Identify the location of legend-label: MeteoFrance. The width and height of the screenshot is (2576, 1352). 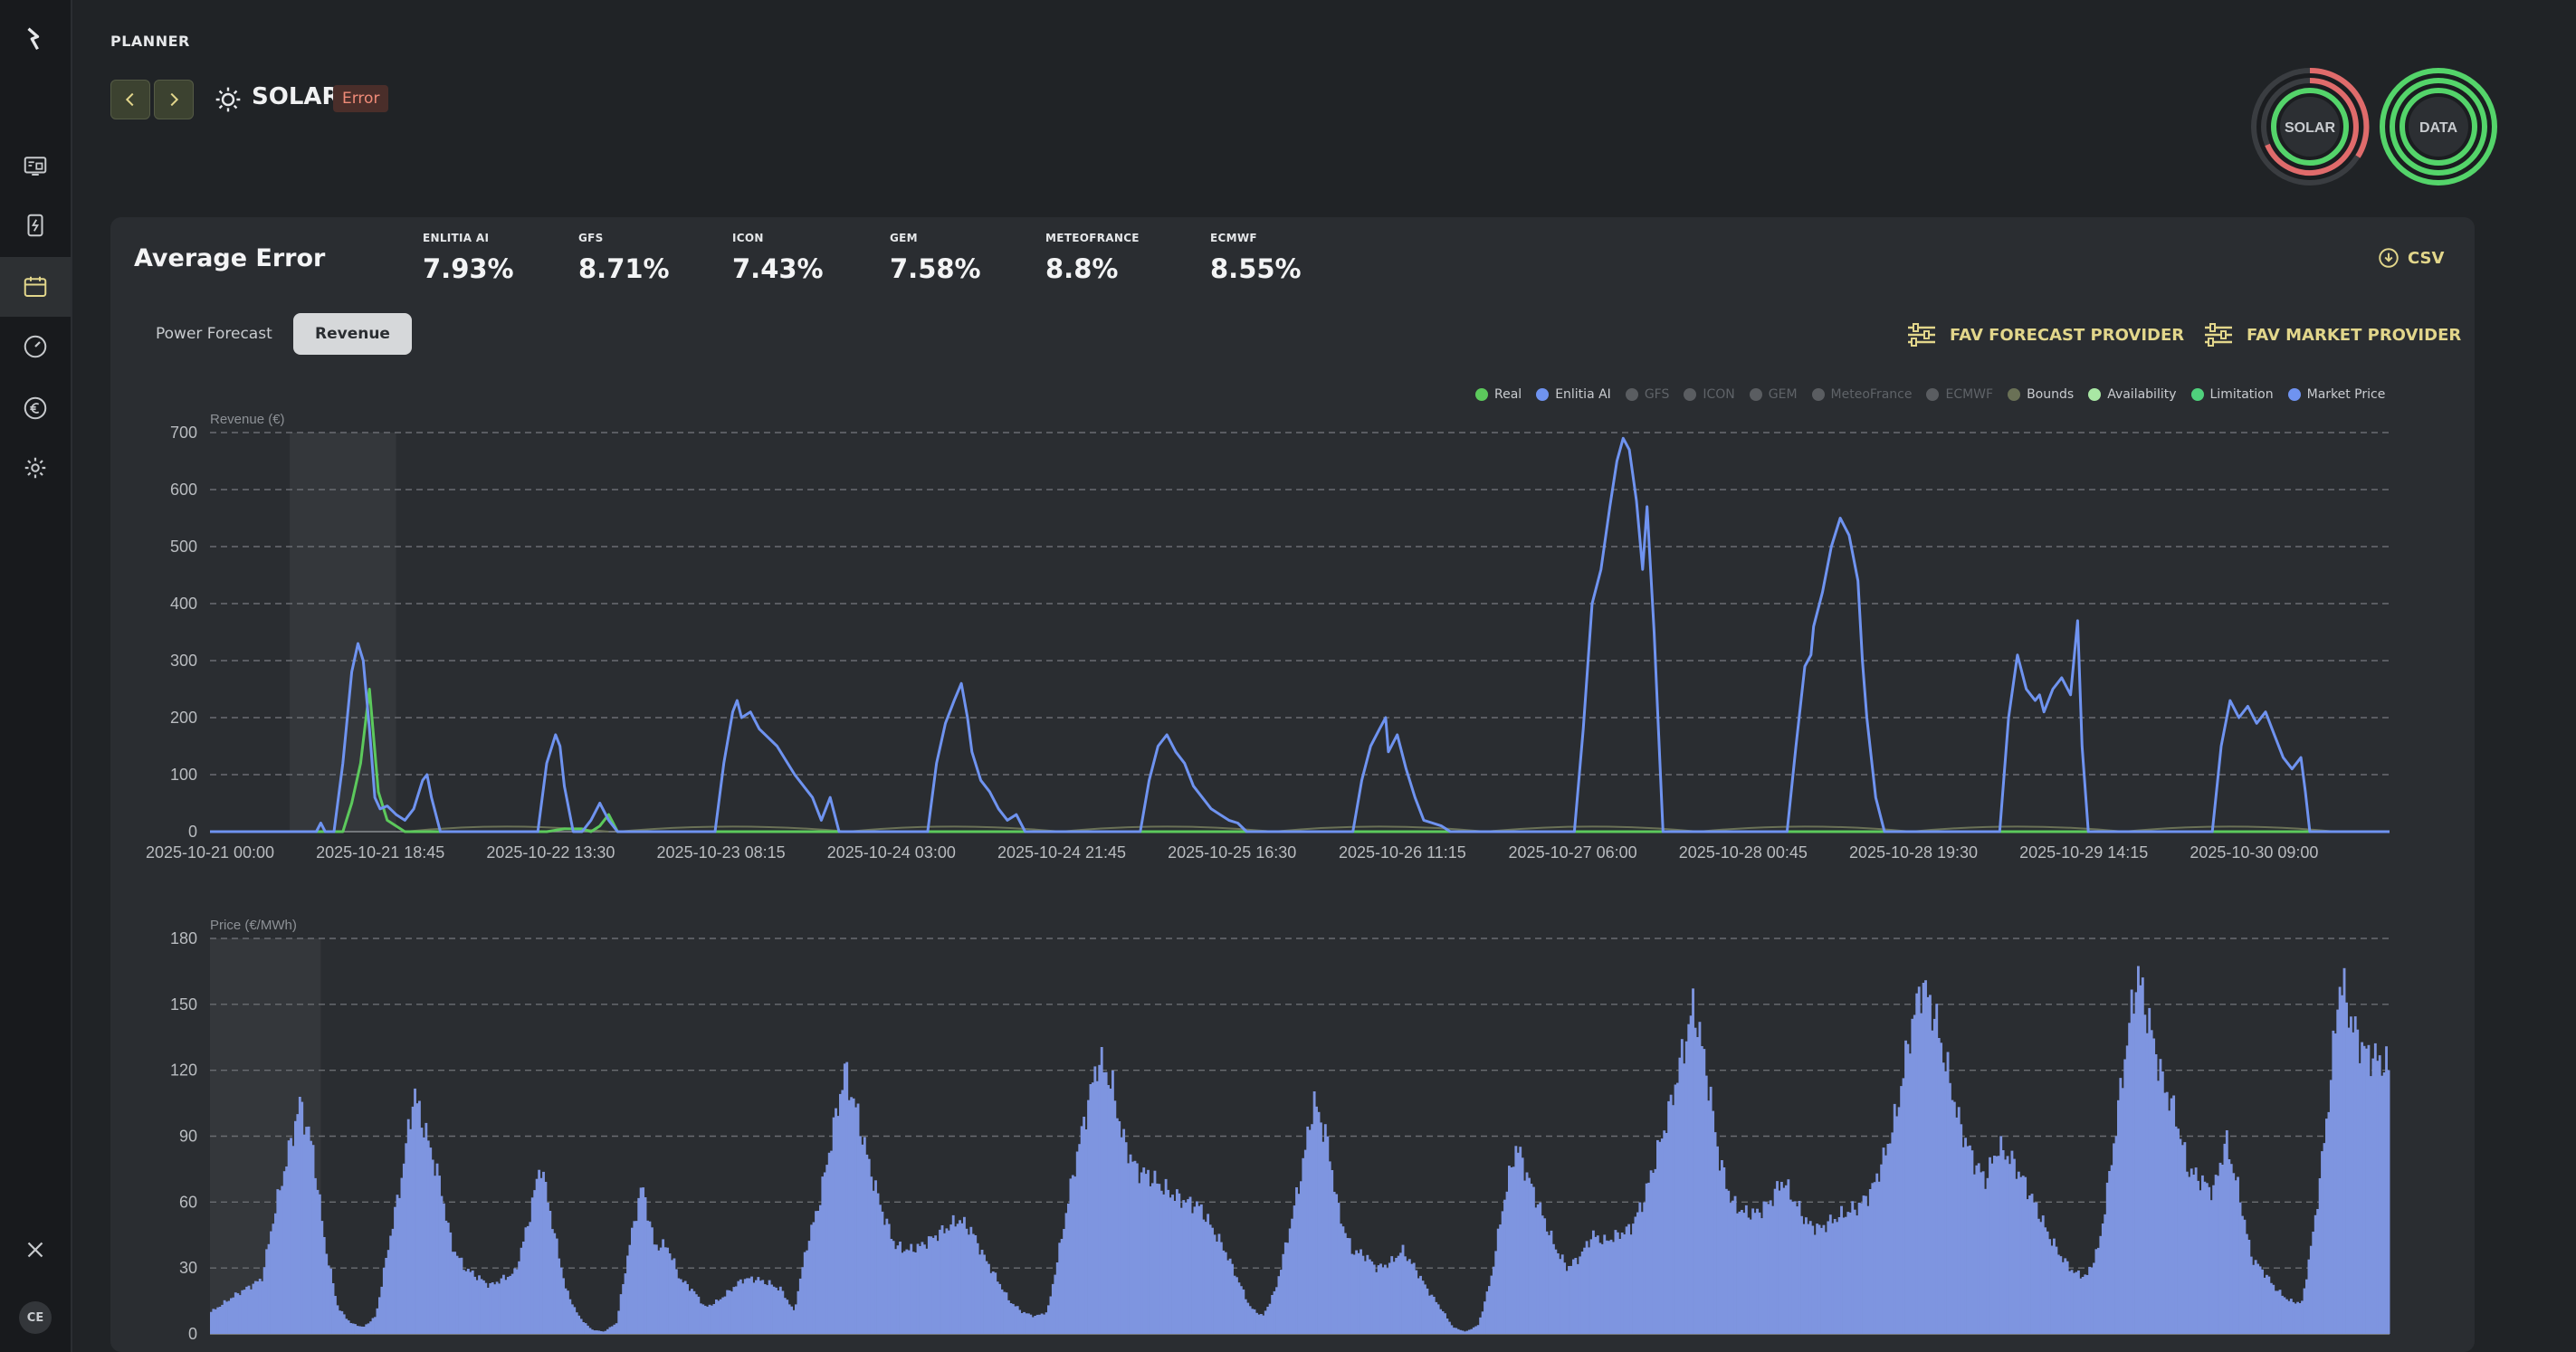
(1871, 395).